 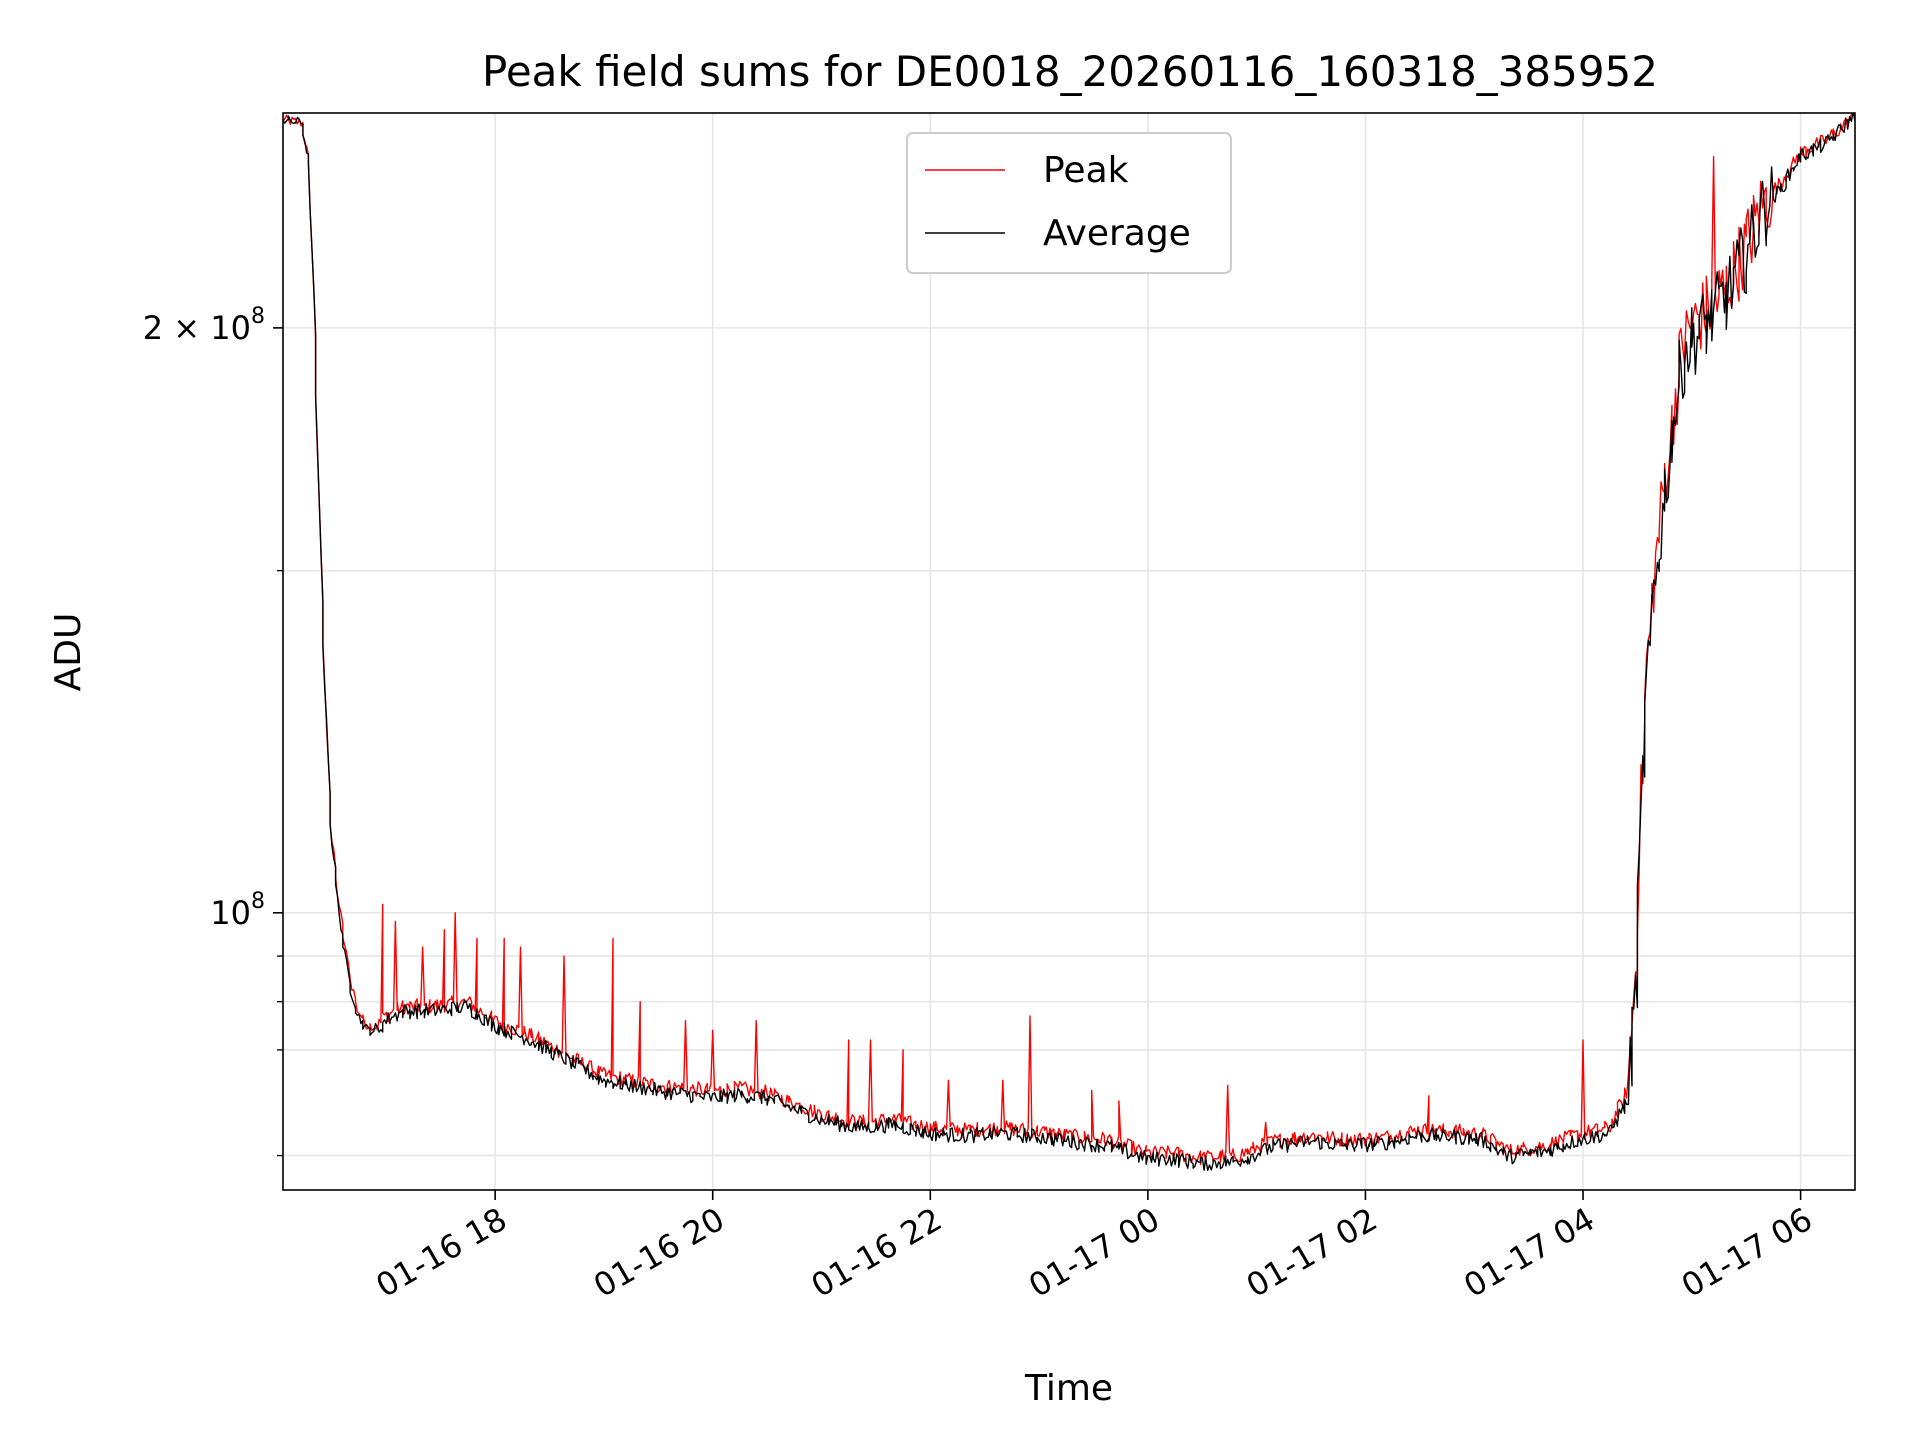 What do you see at coordinates (1117, 233) in the screenshot?
I see `legend-label-average: Average` at bounding box center [1117, 233].